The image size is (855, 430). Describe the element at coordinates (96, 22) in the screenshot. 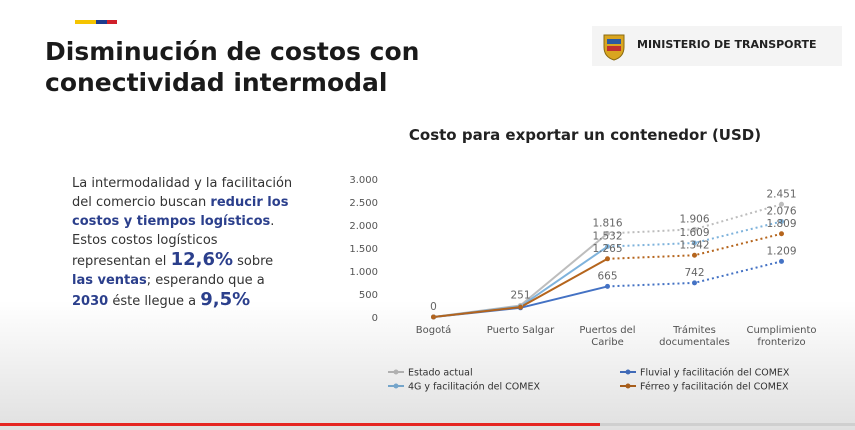

I see `flag-stripe` at that location.